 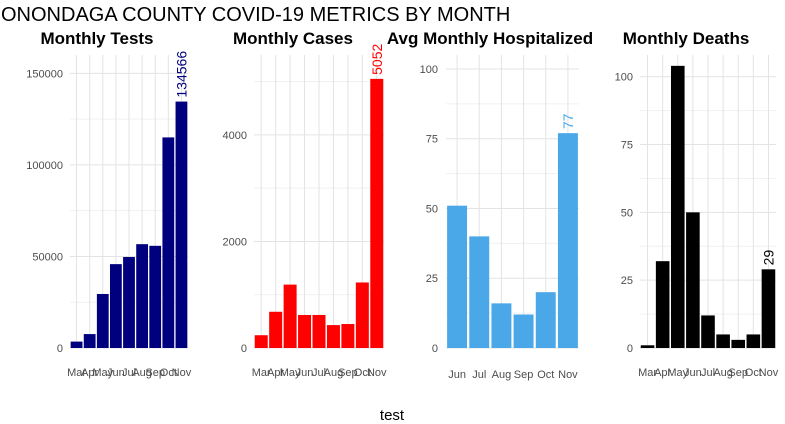 I want to click on panel-title: Avg Monthly Hospitalized, so click(x=490, y=38).